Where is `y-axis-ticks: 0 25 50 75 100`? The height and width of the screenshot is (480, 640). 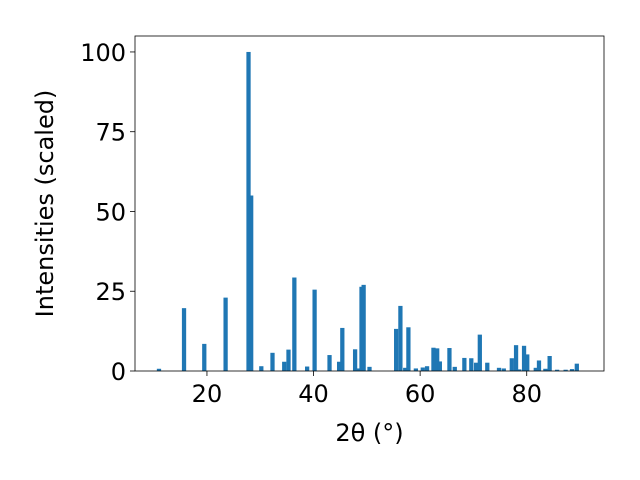 y-axis-ticks: 0 25 50 75 100 is located at coordinates (107, 212).